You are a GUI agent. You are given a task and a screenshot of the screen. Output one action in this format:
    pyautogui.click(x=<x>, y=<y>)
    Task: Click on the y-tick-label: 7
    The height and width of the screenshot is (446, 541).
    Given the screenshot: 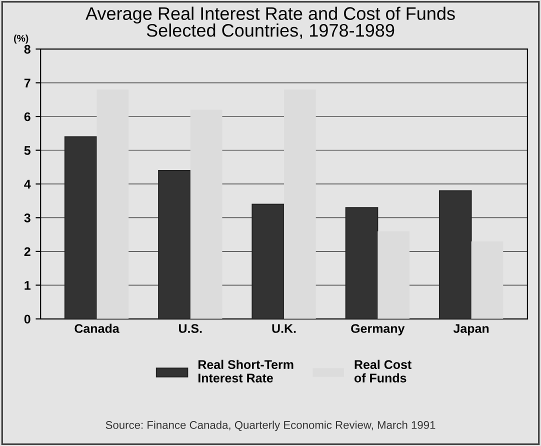 What is the action you would take?
    pyautogui.click(x=27, y=83)
    